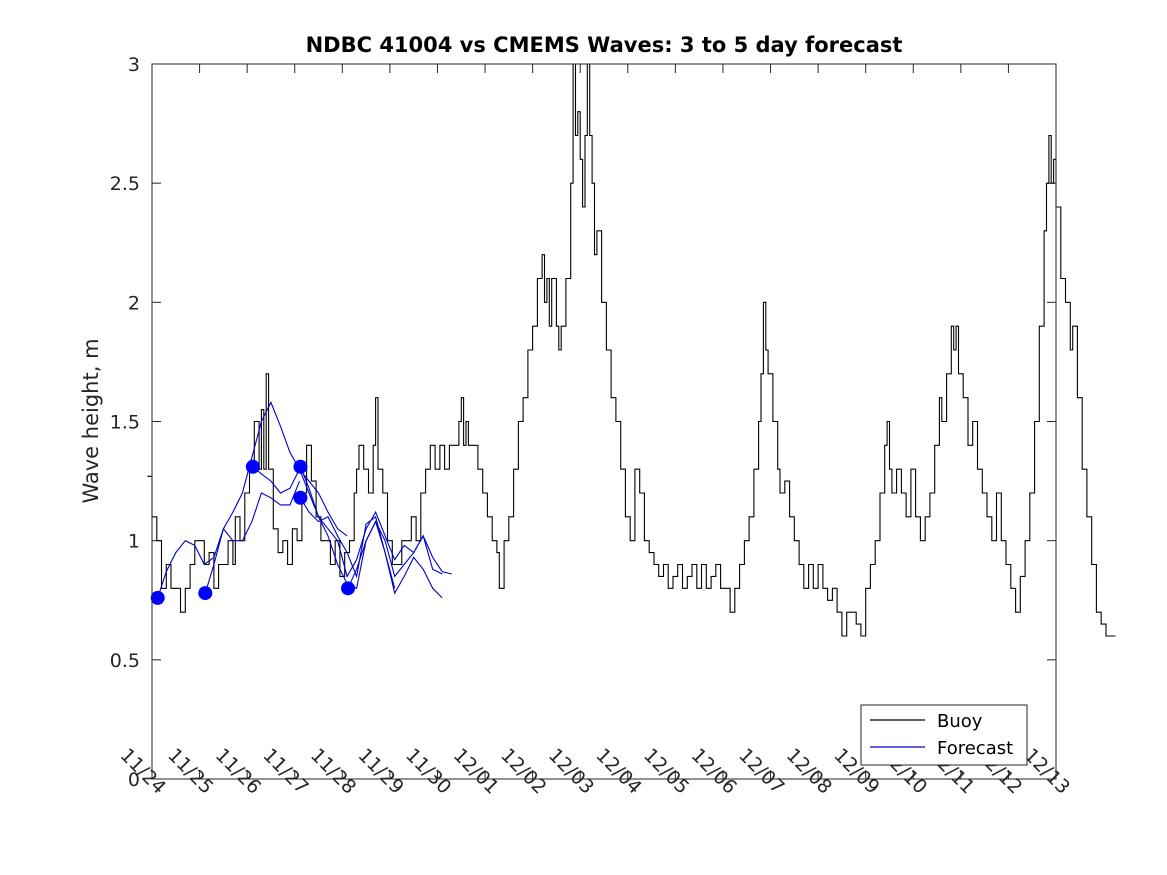 The image size is (1167, 875). I want to click on y-tick-label: 1.5, so click(125, 423).